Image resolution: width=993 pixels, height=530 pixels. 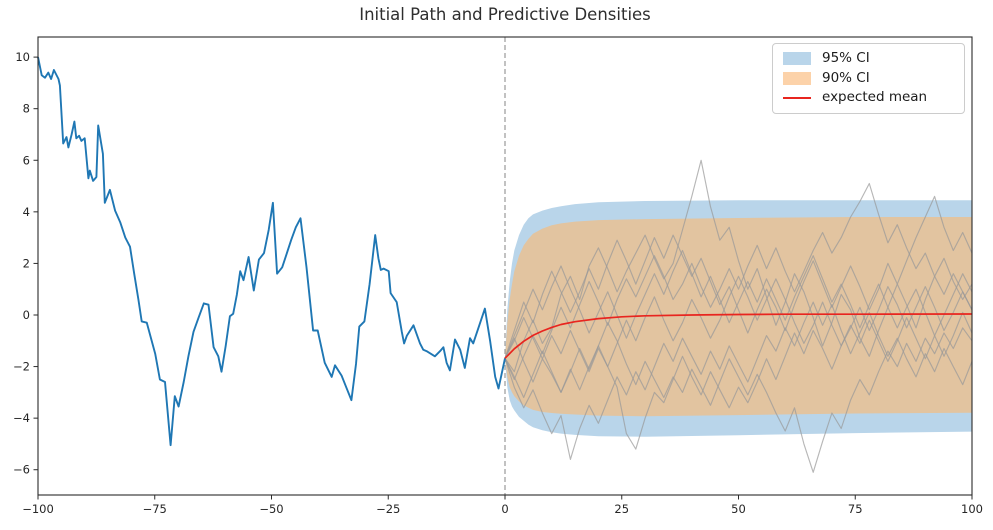 What do you see at coordinates (22, 57) in the screenshot?
I see `y-tick-label: 10` at bounding box center [22, 57].